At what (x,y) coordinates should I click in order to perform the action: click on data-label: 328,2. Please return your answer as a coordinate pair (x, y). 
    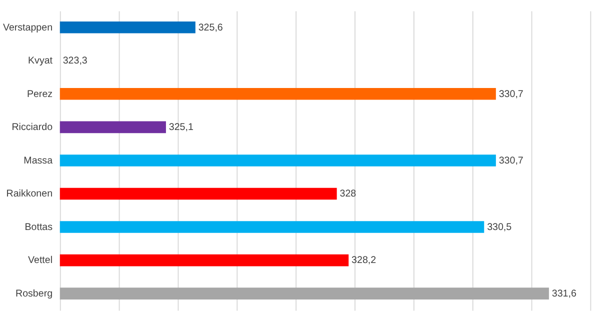
    Looking at the image, I should click on (364, 260).